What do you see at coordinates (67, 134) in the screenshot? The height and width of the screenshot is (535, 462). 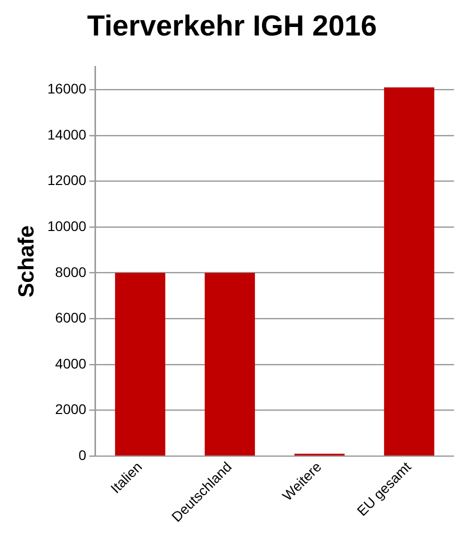 I see `y-tick-label: 14000` at bounding box center [67, 134].